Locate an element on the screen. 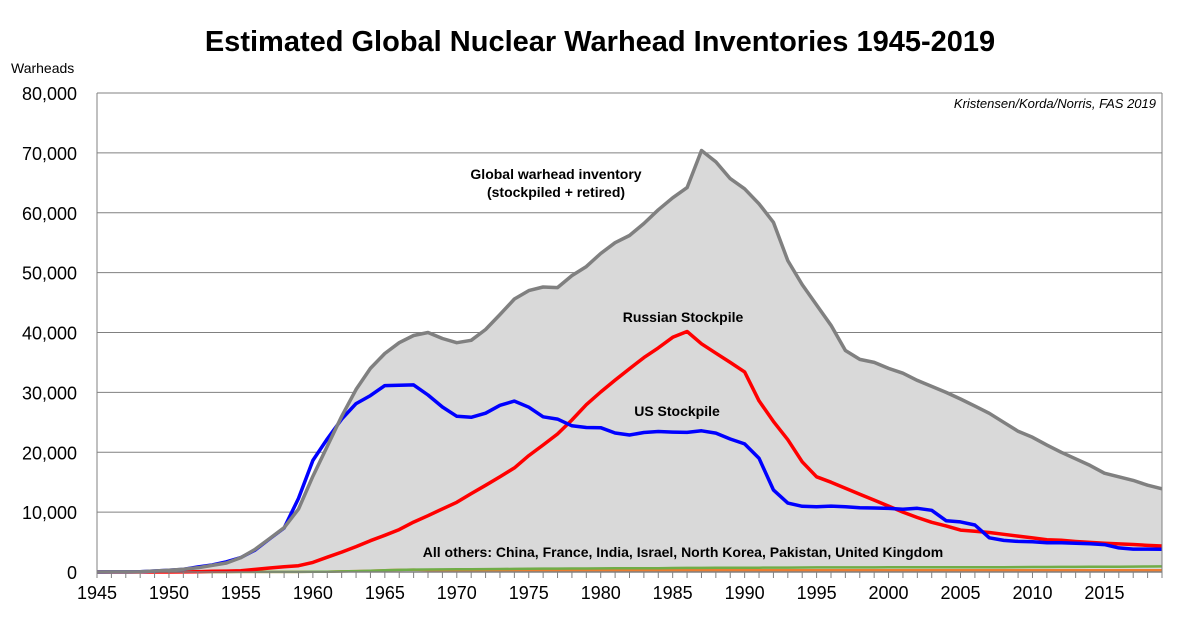  x-tick-label: 1960 is located at coordinates (313, 593).